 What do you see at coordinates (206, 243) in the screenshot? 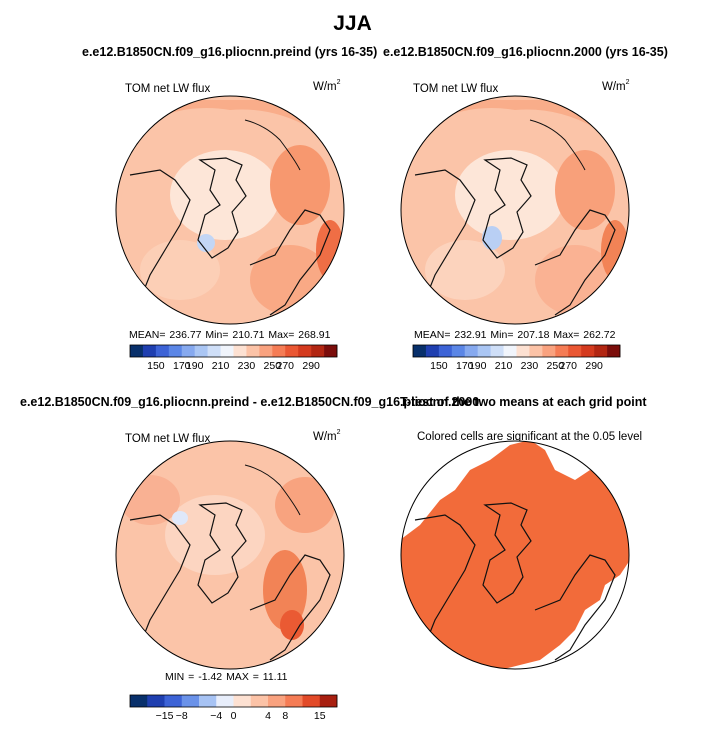
I see `map-preind-region-greenland-low` at bounding box center [206, 243].